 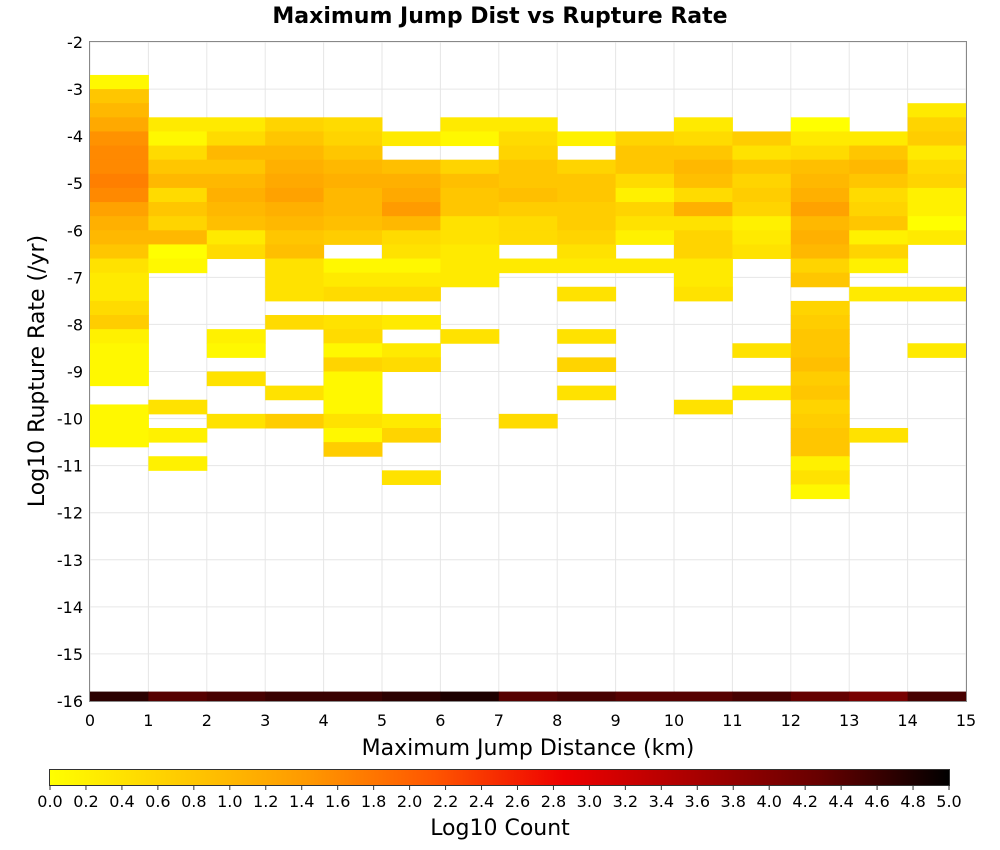 I want to click on colorbar-tick-label: 0.2, so click(x=85, y=801).